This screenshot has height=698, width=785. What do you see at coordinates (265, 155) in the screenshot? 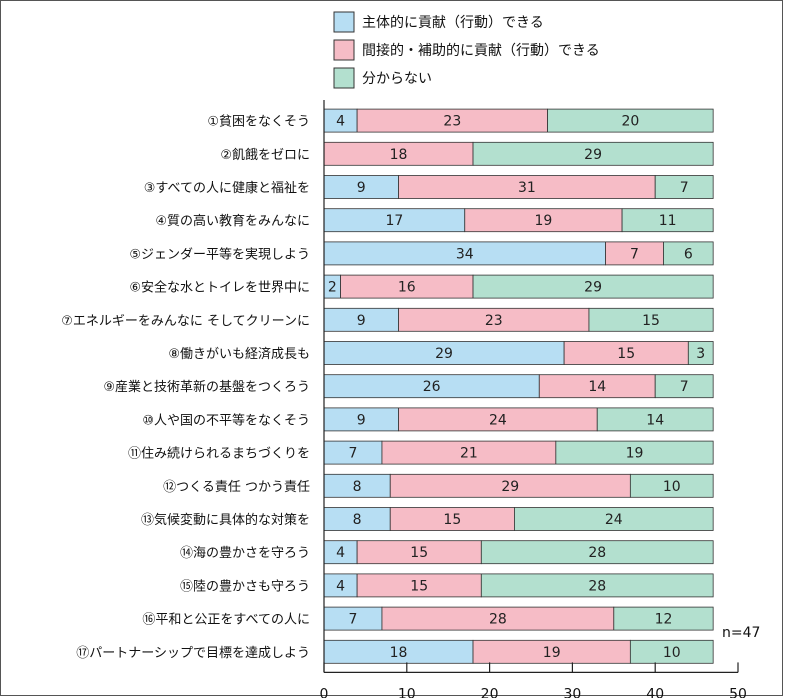
I see `category-label: ②飢餓をゼロに` at bounding box center [265, 155].